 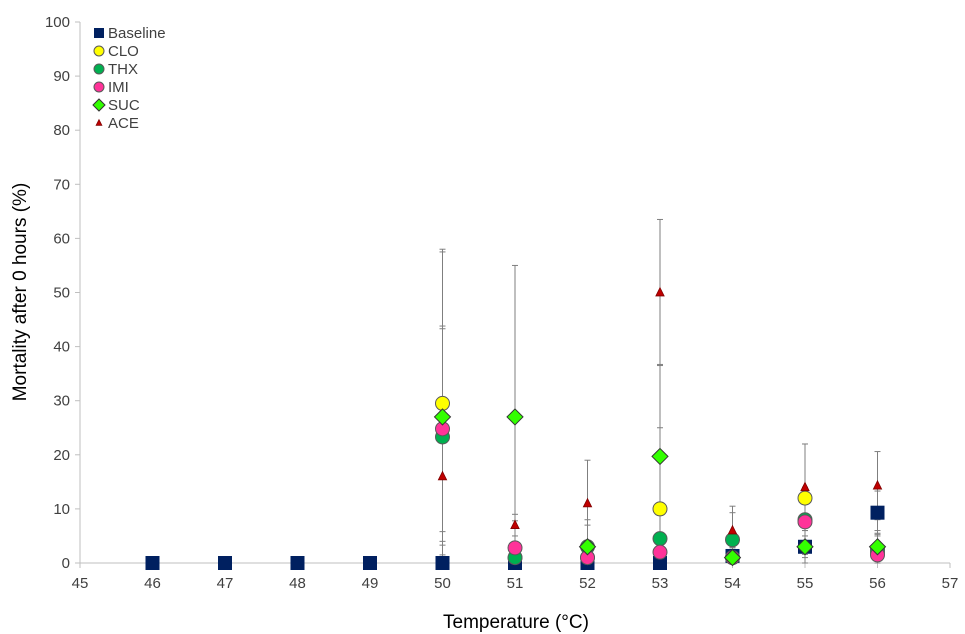 I want to click on y-tick-label: 100, so click(x=57, y=22).